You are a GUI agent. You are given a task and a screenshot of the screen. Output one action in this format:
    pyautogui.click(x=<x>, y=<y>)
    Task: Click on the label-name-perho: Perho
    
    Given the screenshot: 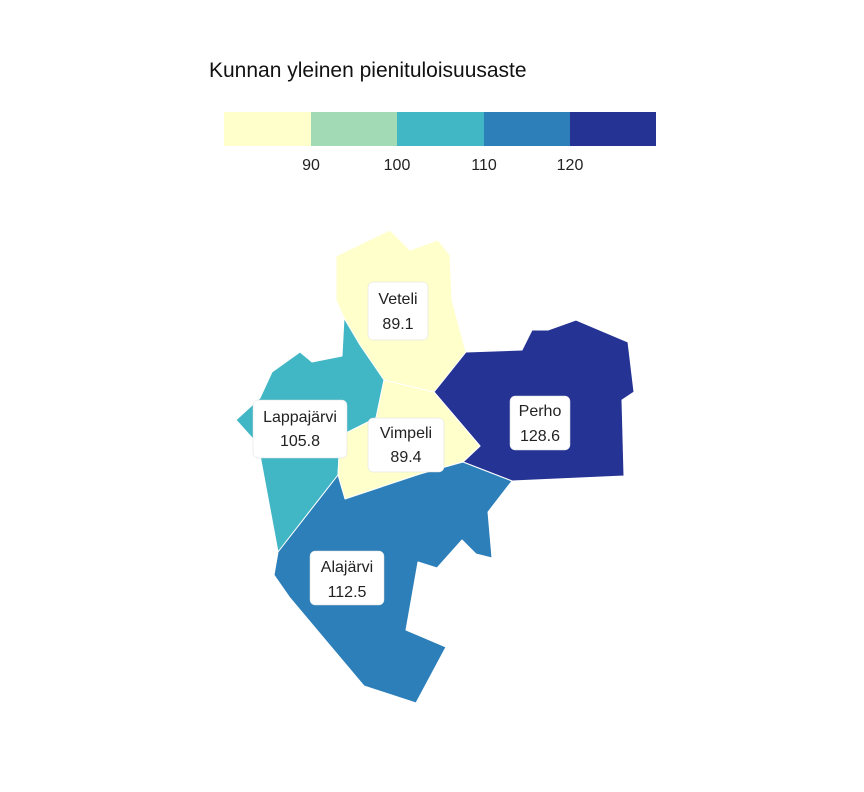 What is the action you would take?
    pyautogui.click(x=540, y=411)
    